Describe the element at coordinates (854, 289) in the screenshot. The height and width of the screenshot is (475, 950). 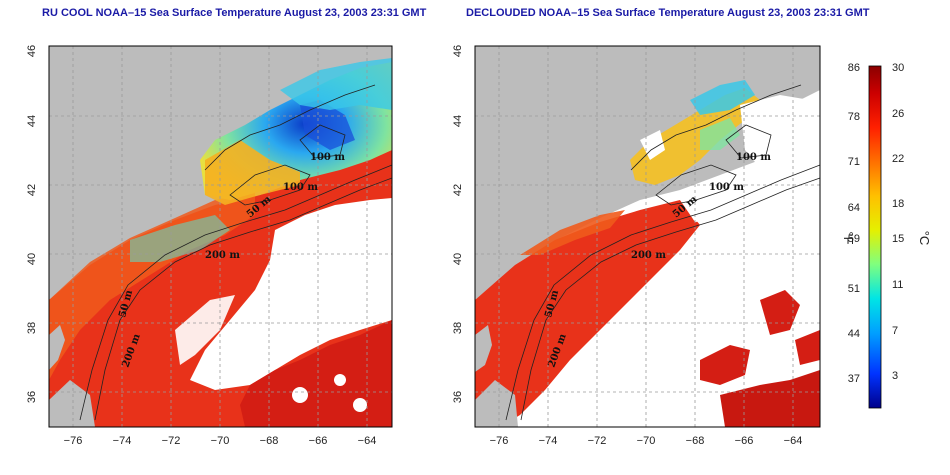
I see `fahrenheit-tick: 51` at that location.